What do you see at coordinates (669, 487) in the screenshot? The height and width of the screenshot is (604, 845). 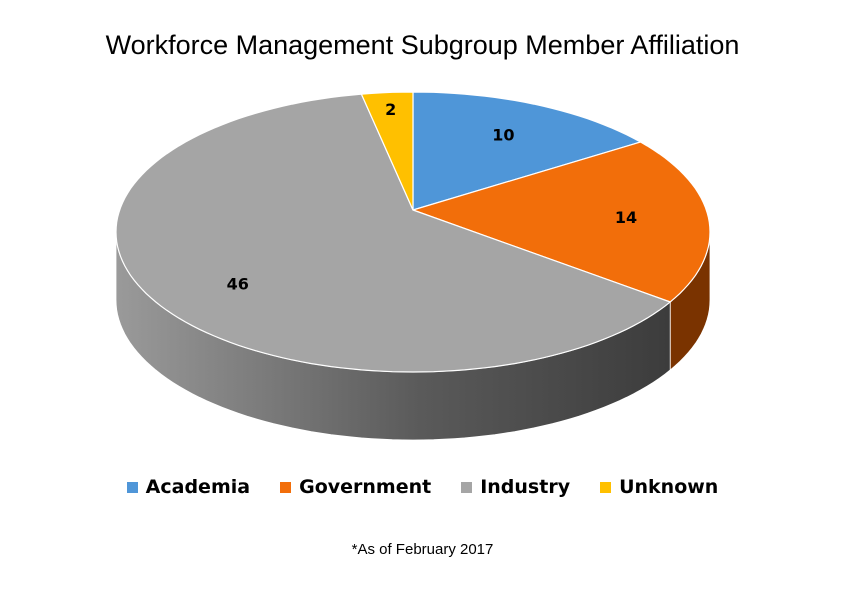 I see `legend-label: Unknown` at bounding box center [669, 487].